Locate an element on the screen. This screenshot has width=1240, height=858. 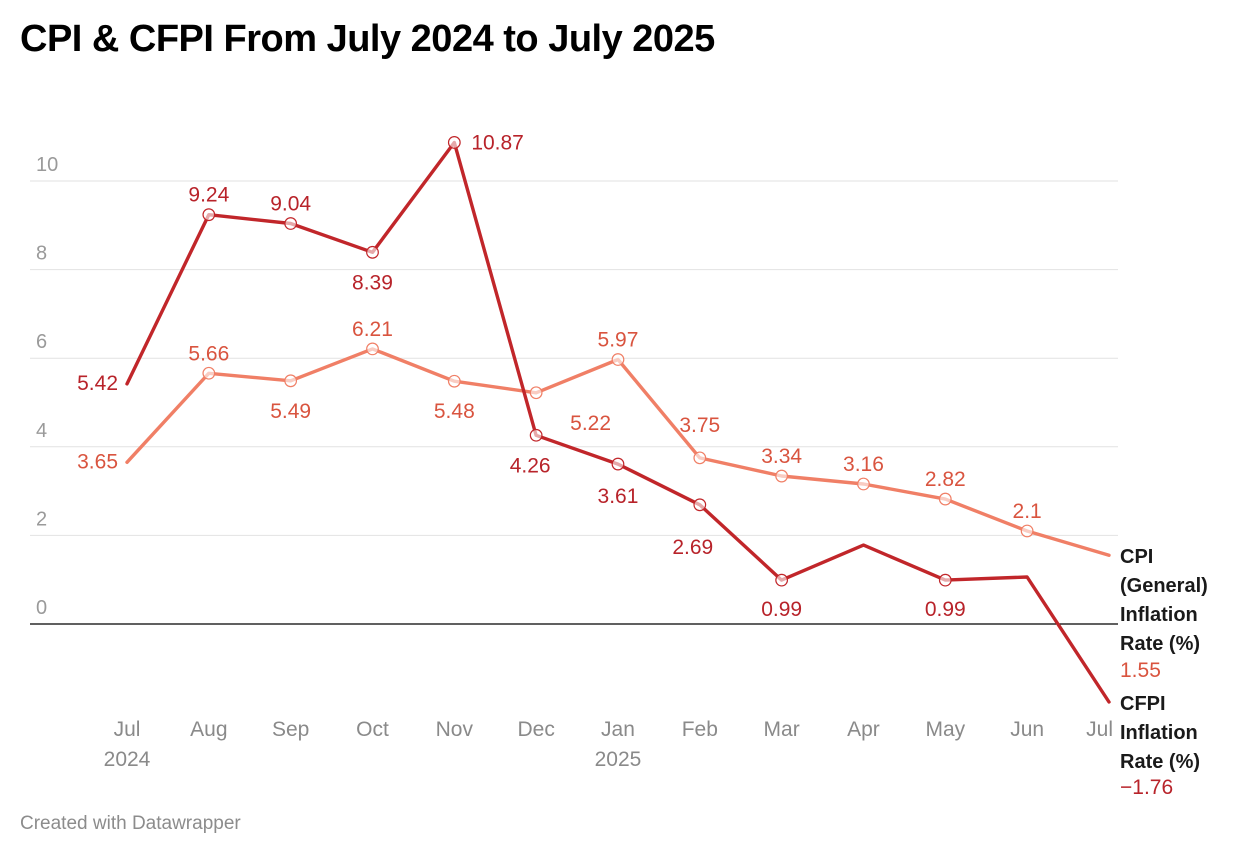
x-tick-label: May is located at coordinates (945, 729).